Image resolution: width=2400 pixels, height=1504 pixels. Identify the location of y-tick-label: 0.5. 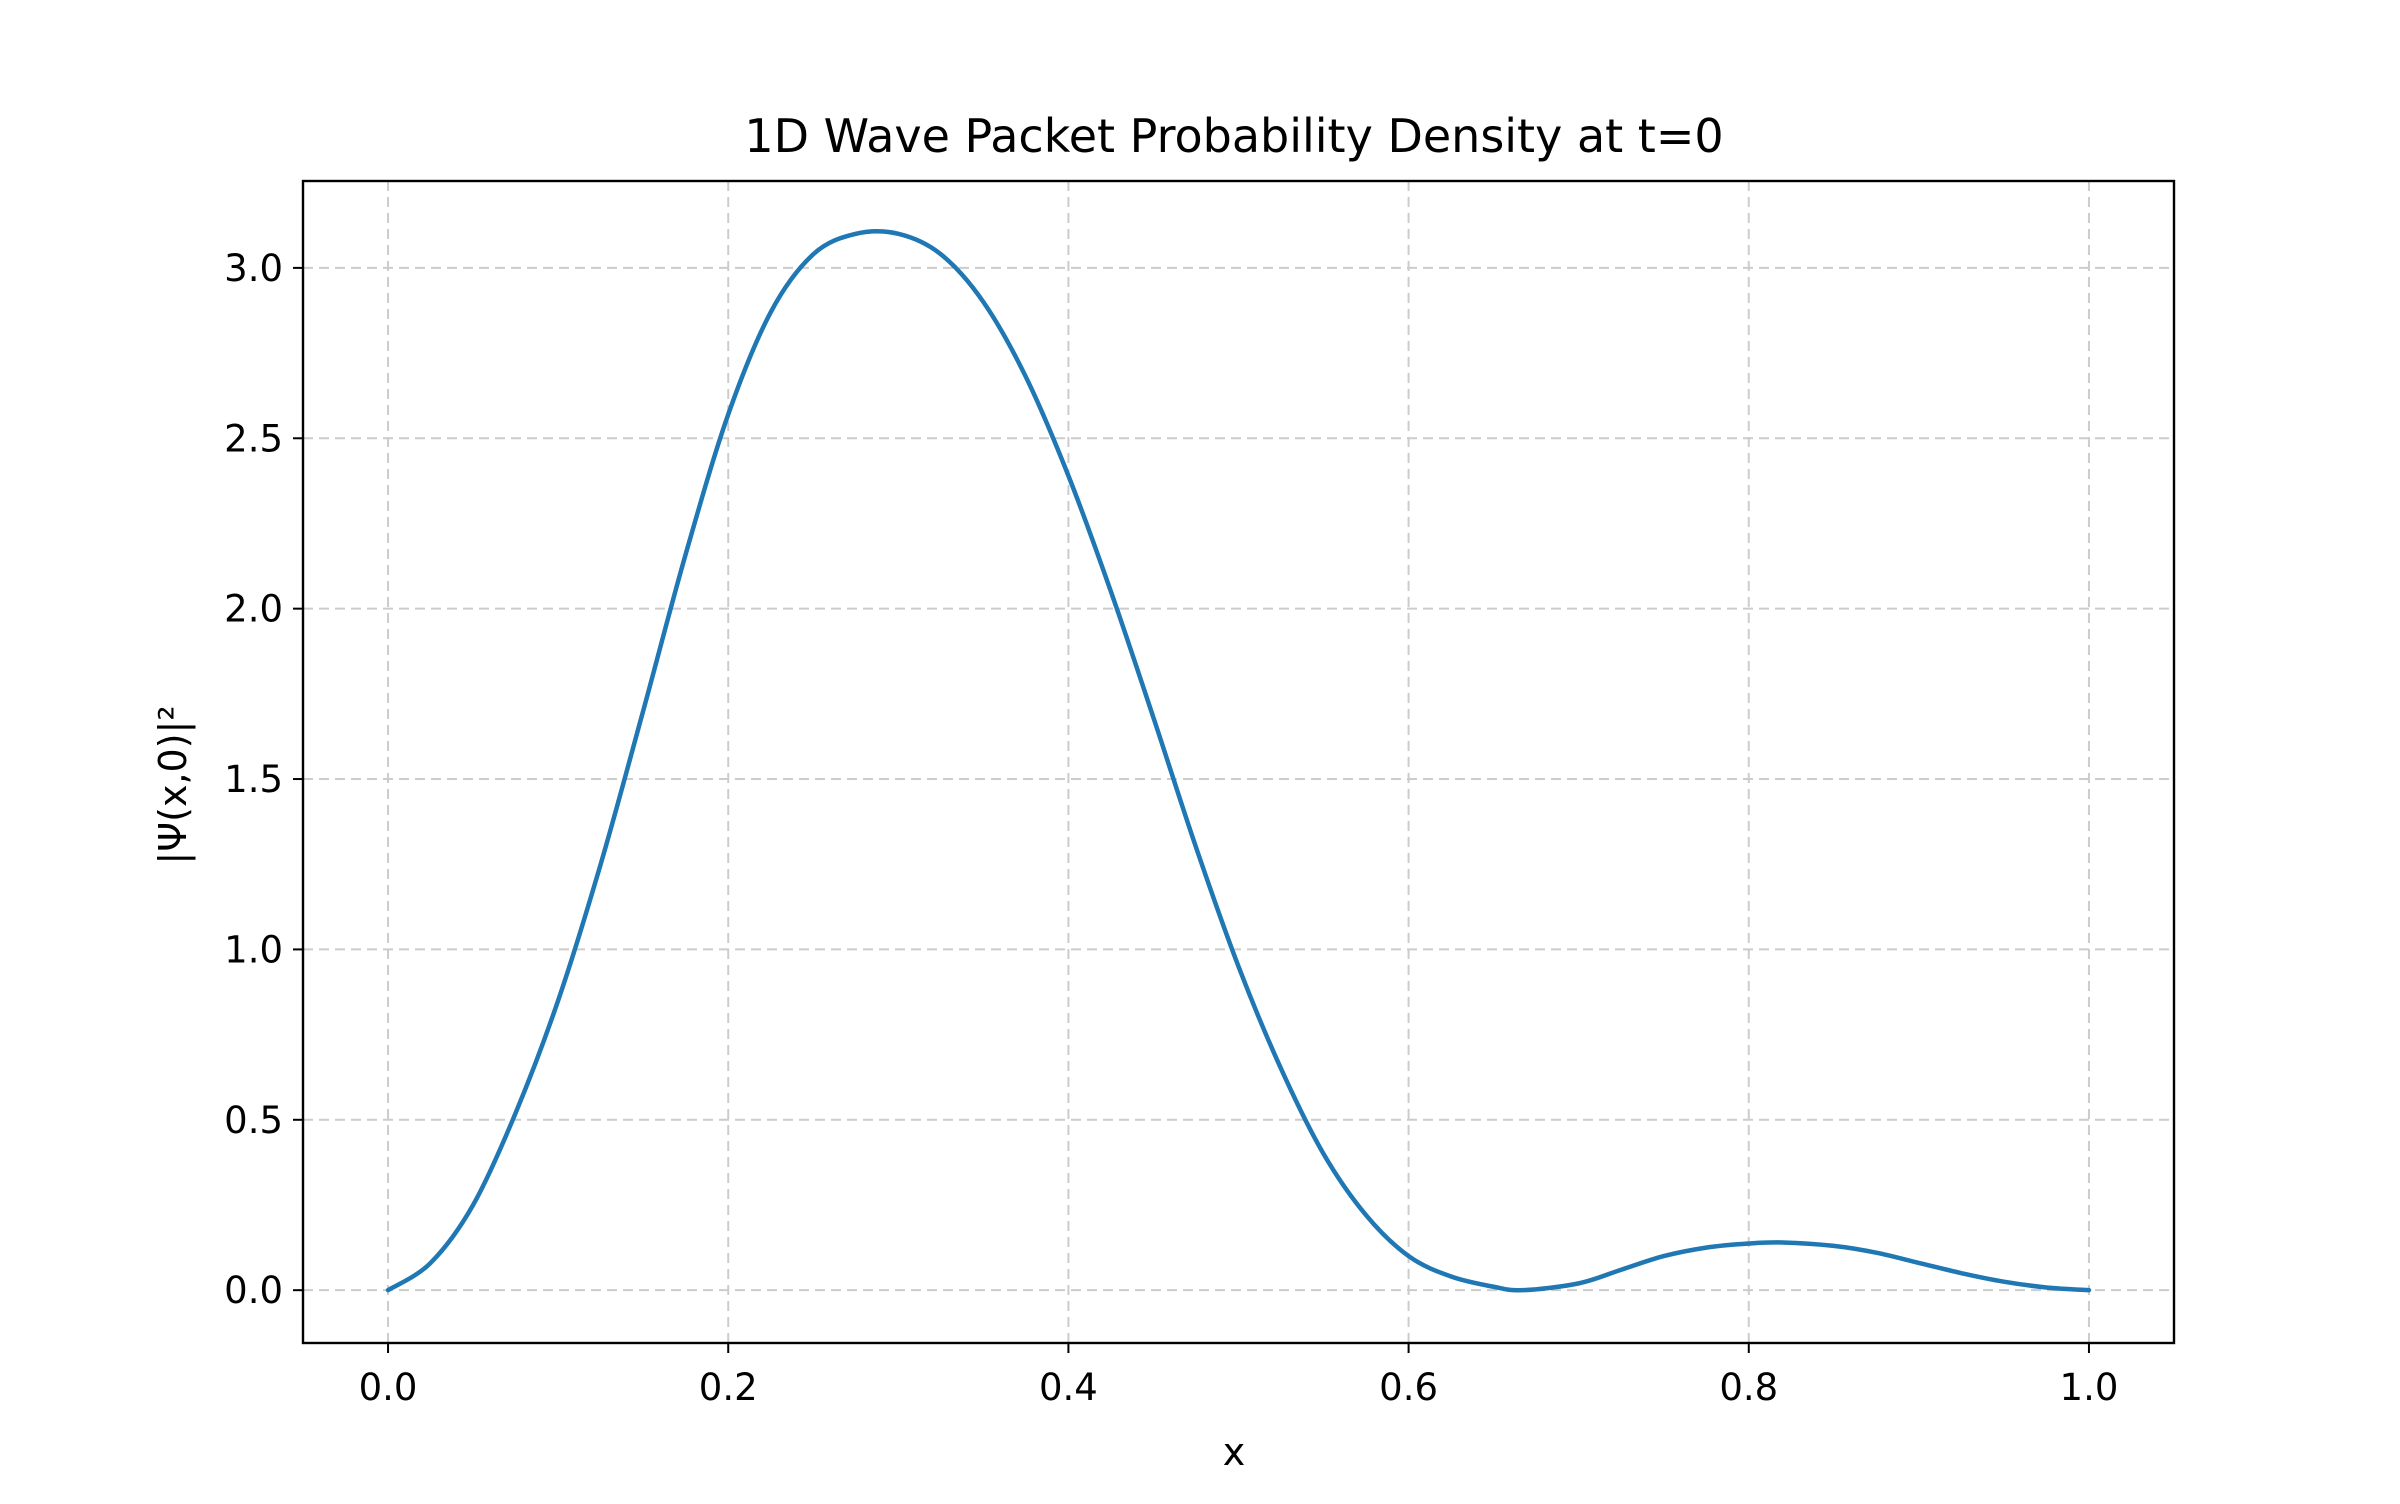
(253, 1120).